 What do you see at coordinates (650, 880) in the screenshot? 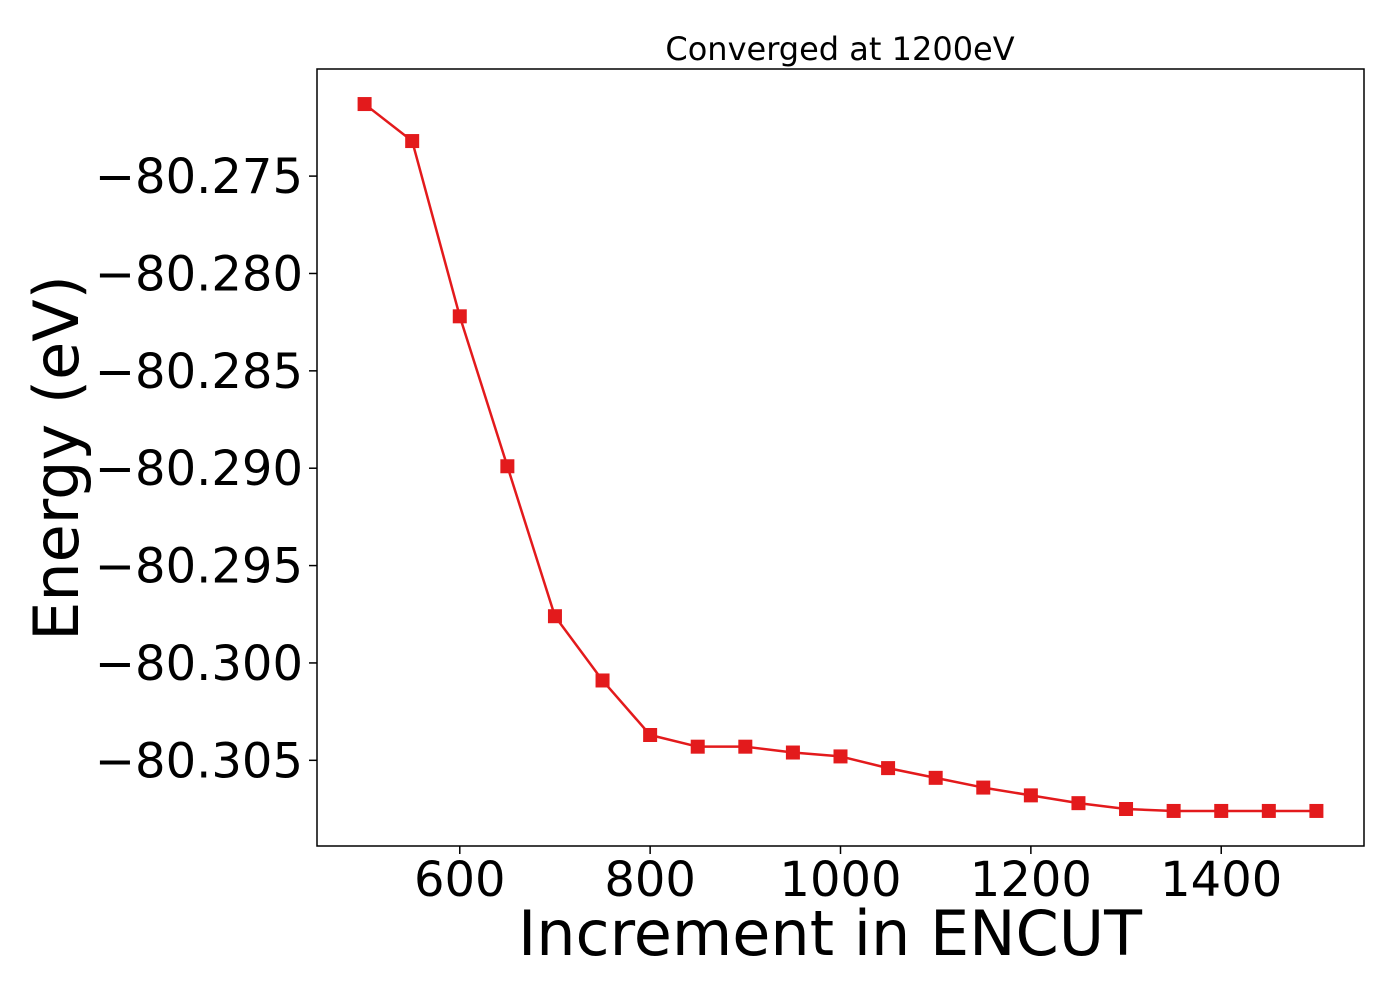
I see `x-tick-label: 800` at bounding box center [650, 880].